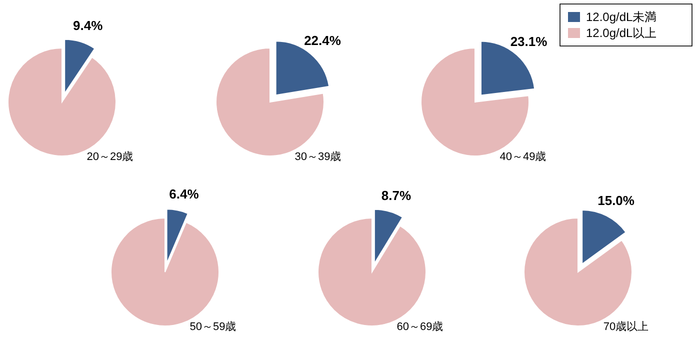  Describe the element at coordinates (323, 40) in the screenshot. I see `data-label: 22.4%` at that location.